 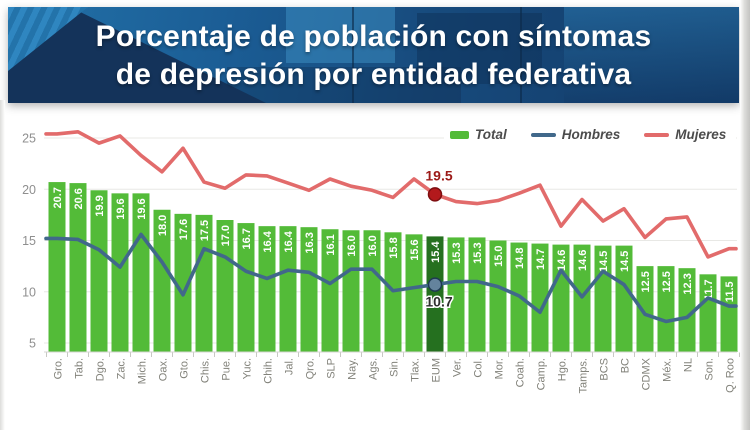 I want to click on svg-text: Sin., so click(x=395, y=367).